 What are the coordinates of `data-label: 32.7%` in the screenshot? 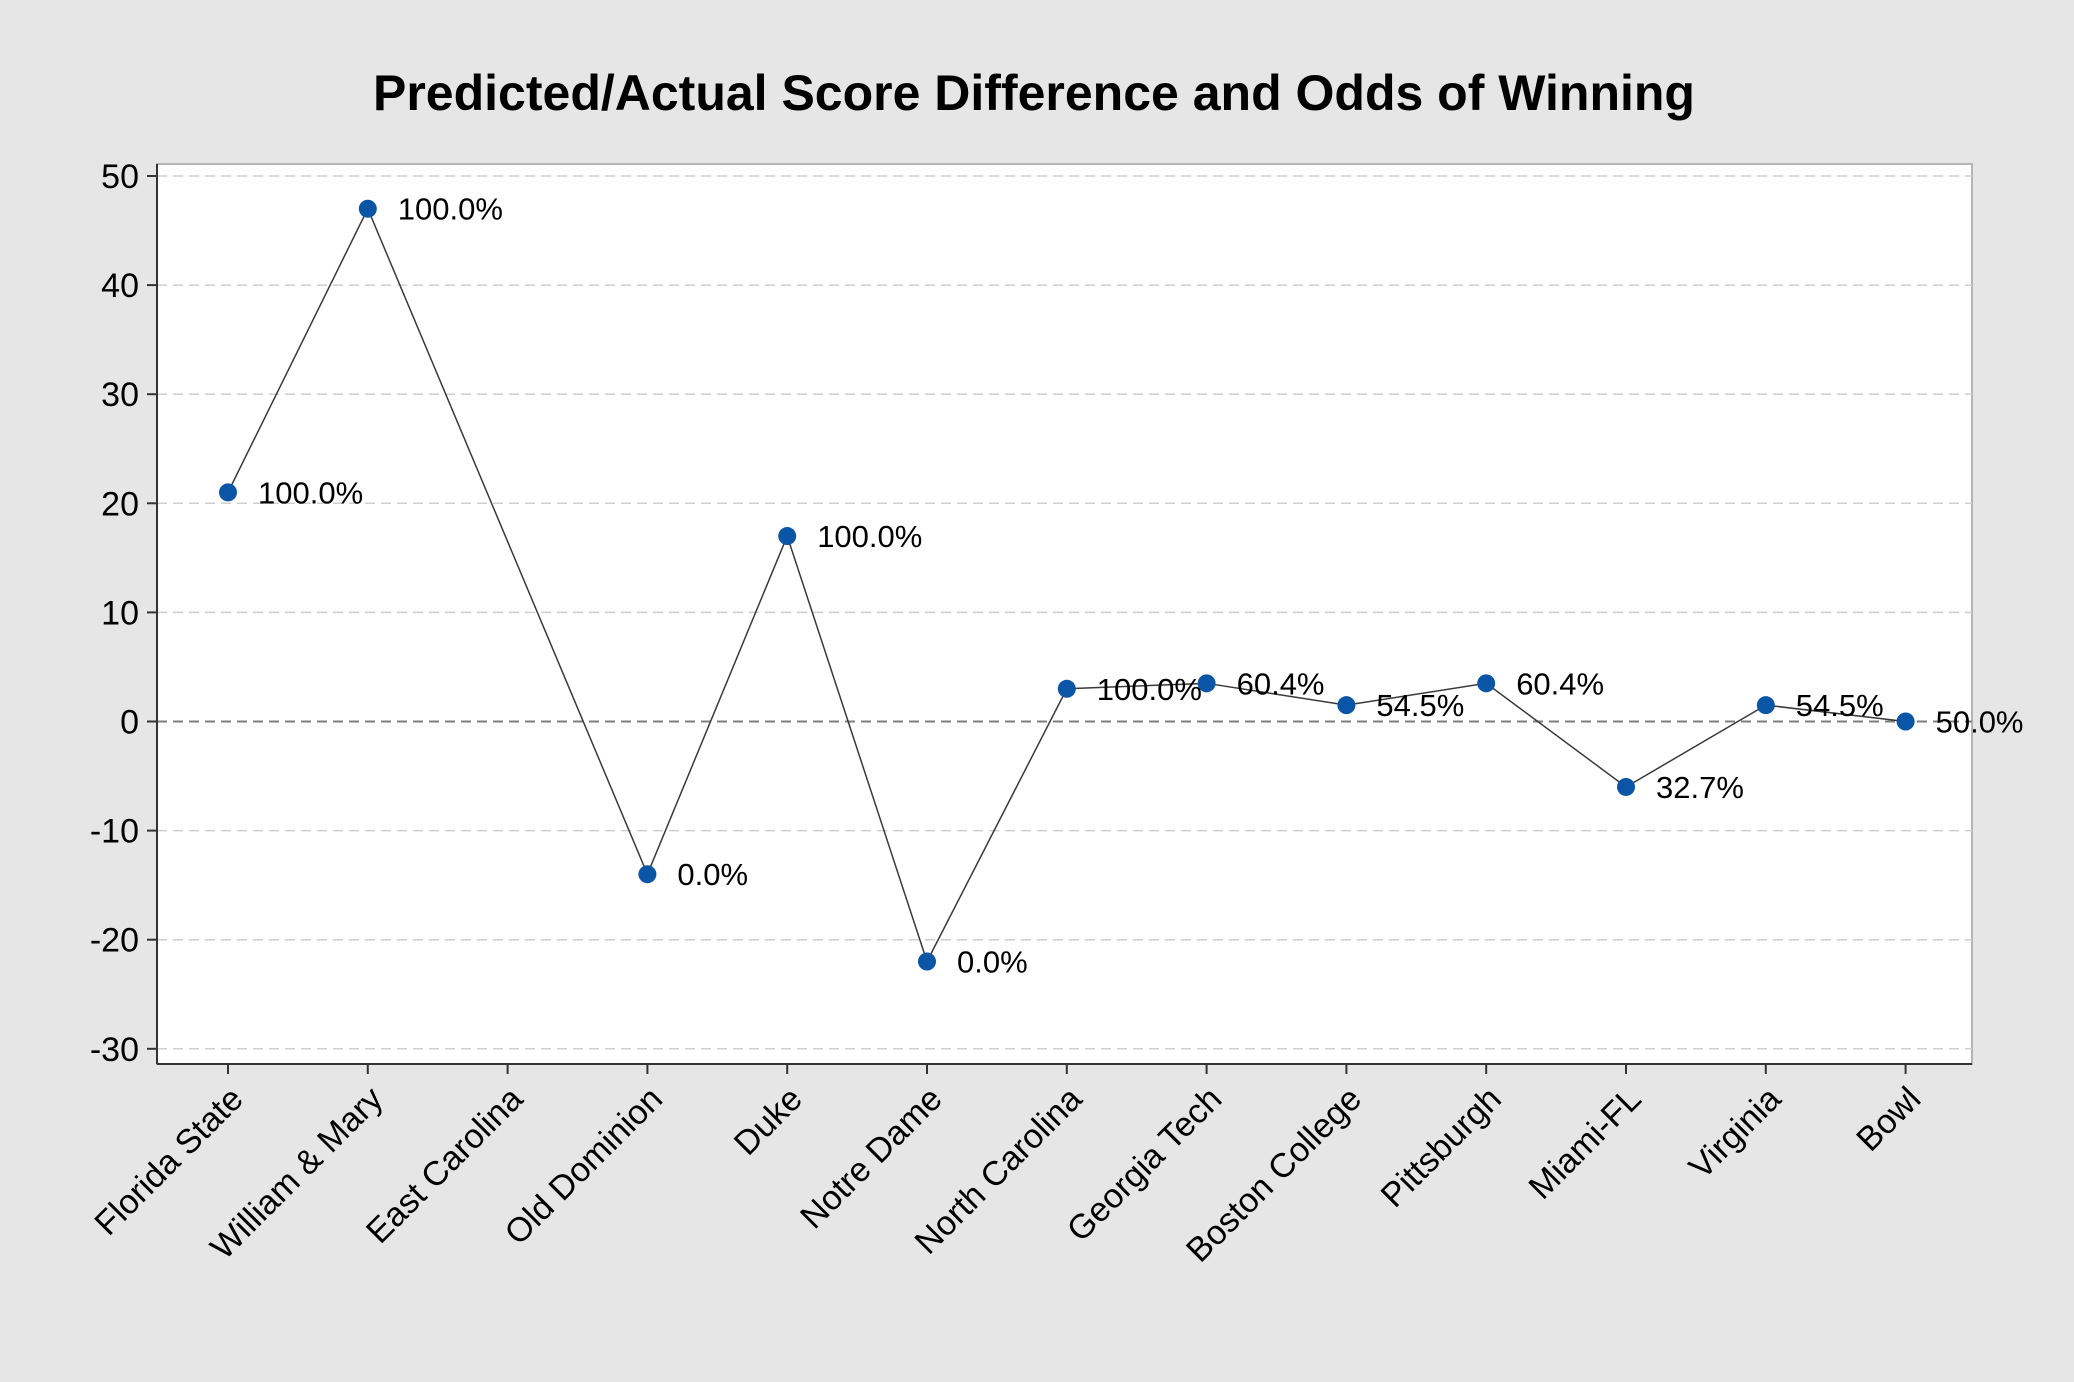 It's located at (1700, 787).